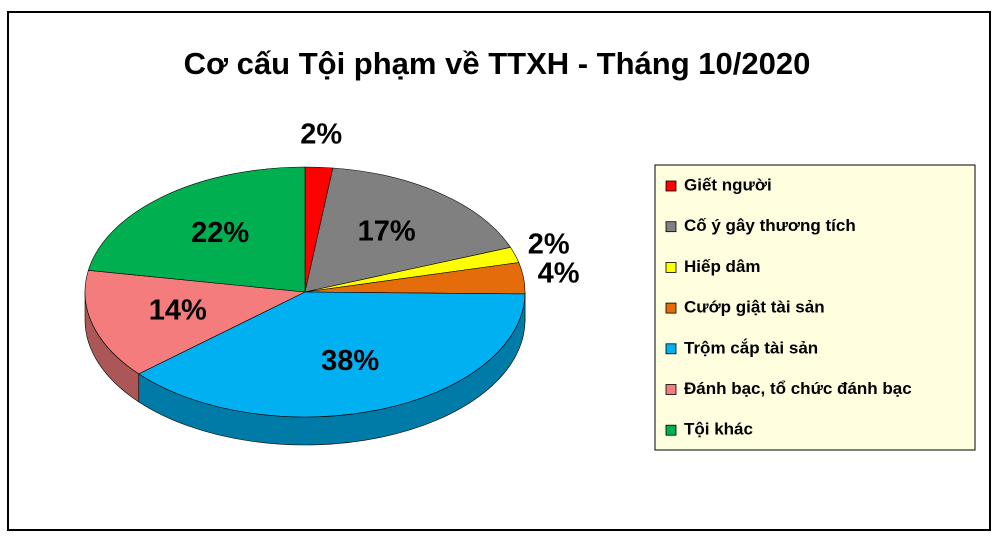 The height and width of the screenshot is (545, 1000). Describe the element at coordinates (728, 184) in the screenshot. I see `legend-label: Giết người` at that location.